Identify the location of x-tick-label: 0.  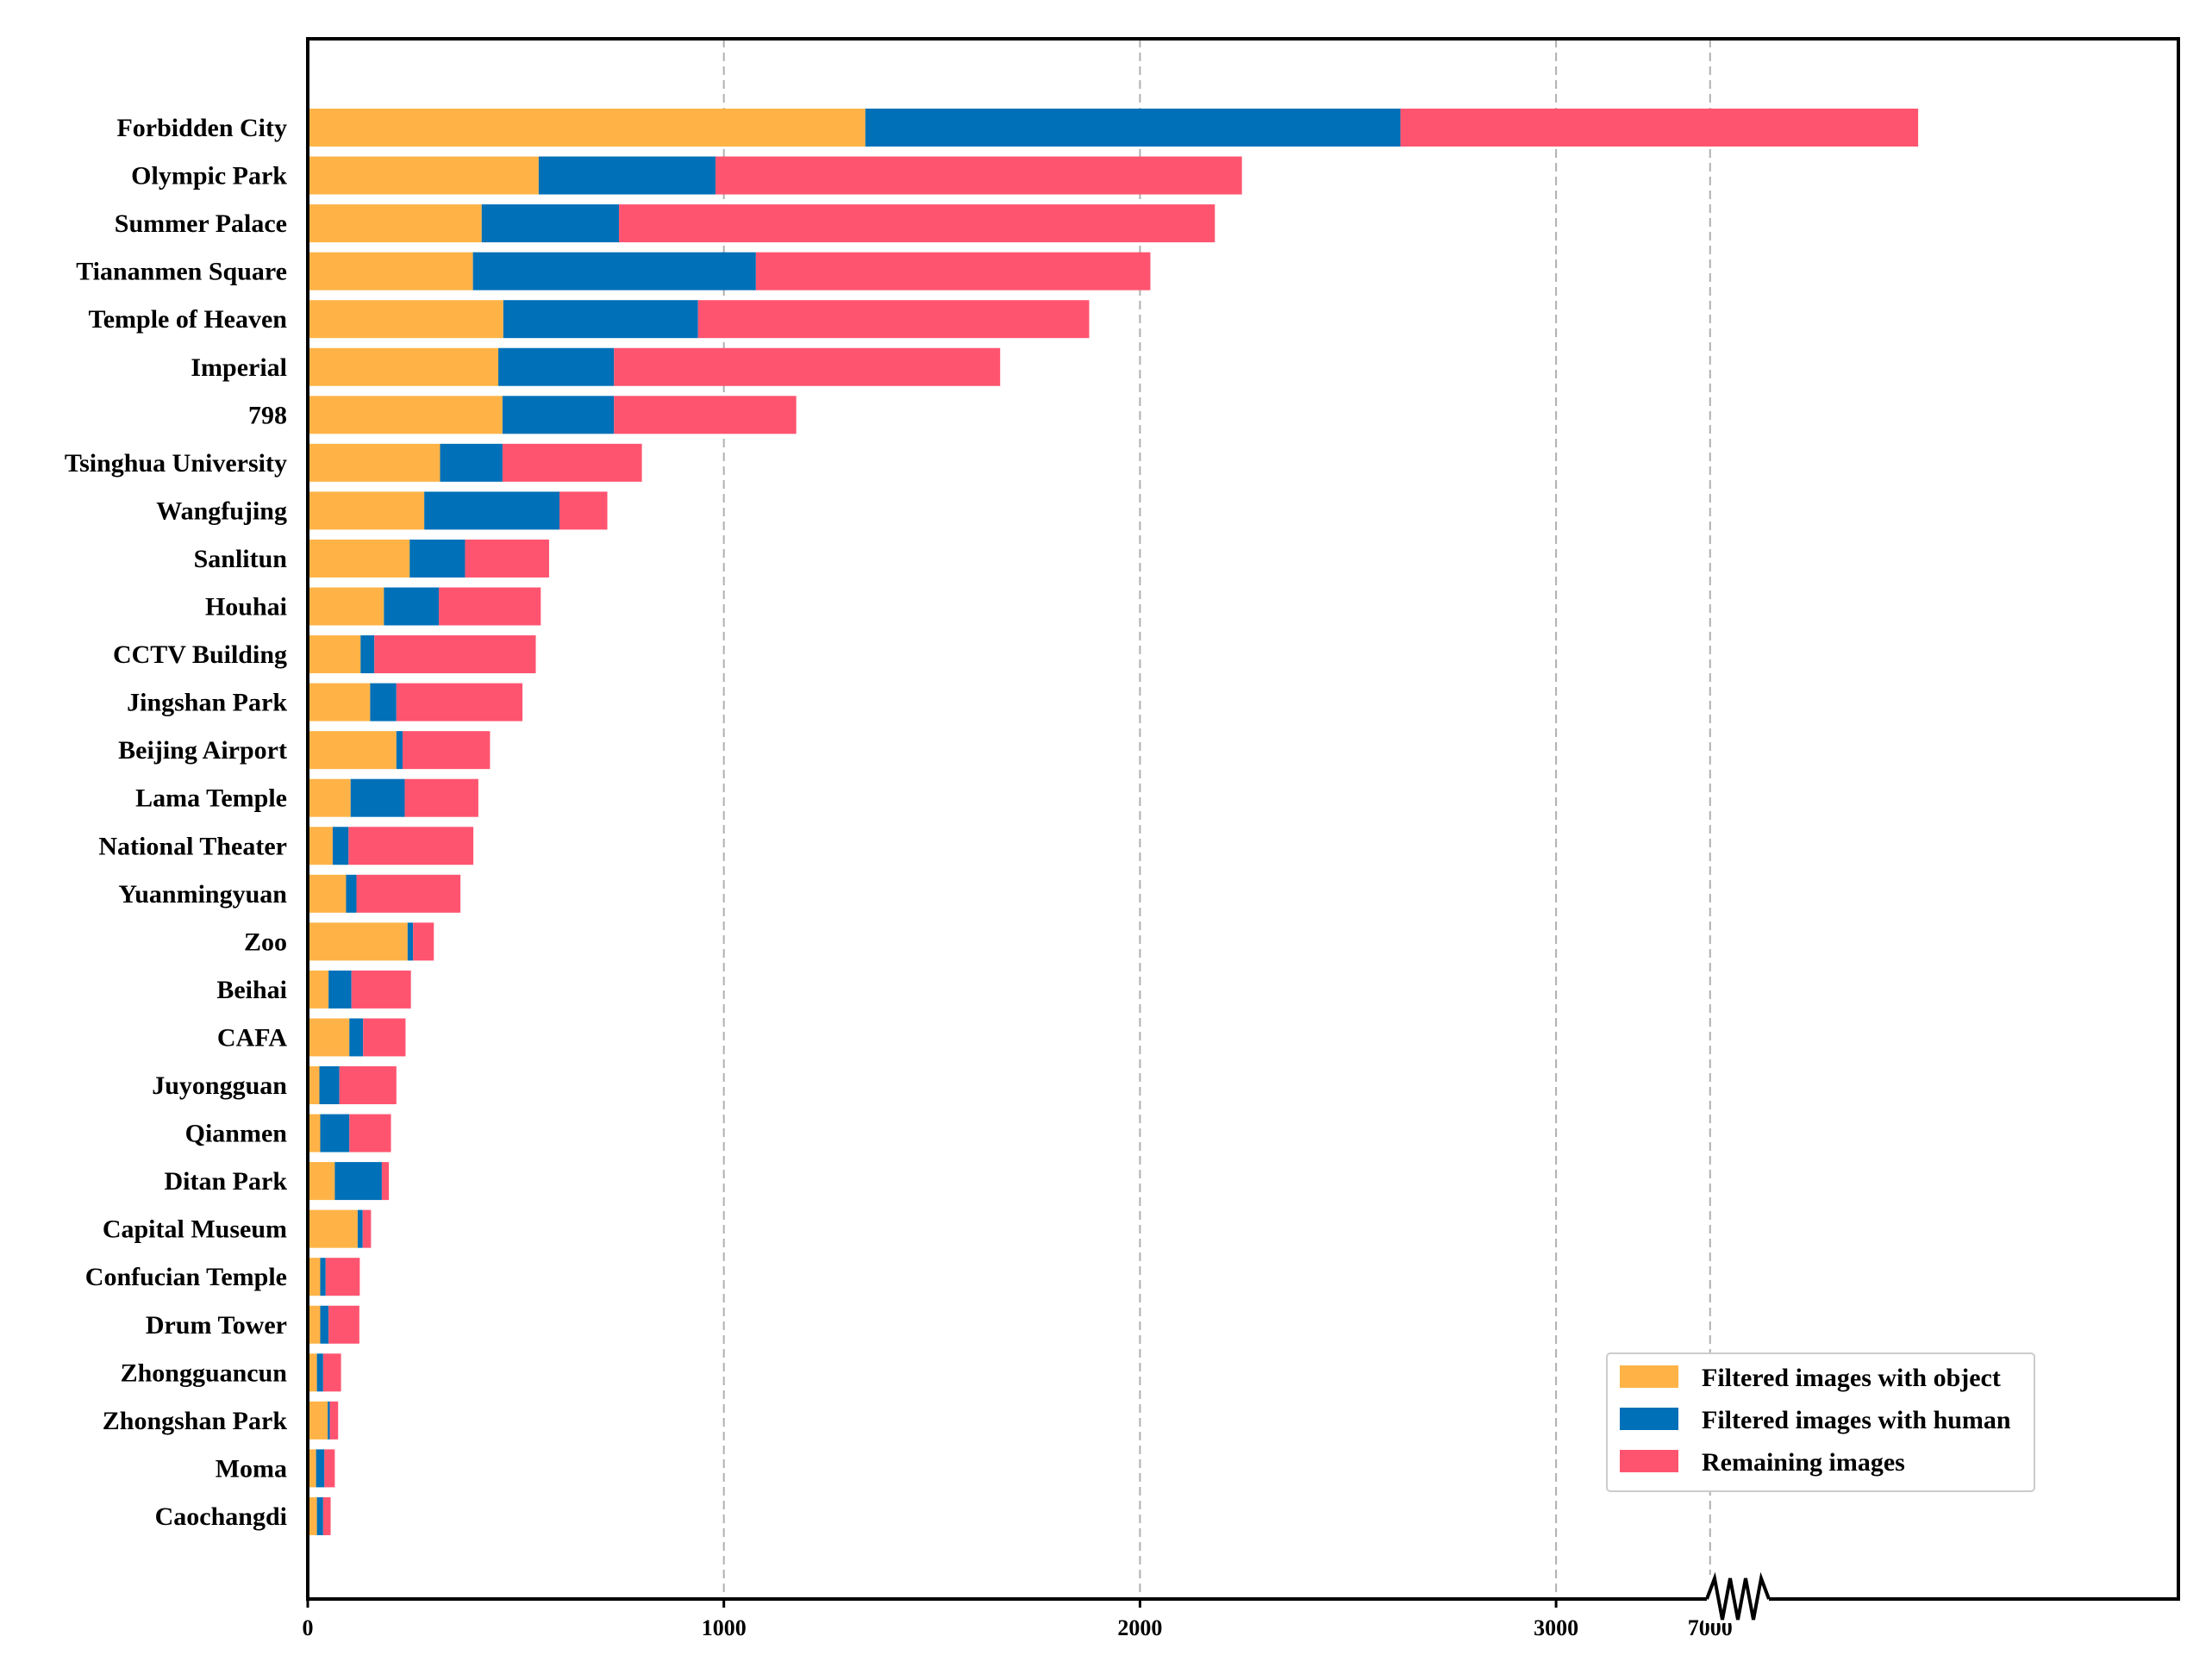
(308, 1628).